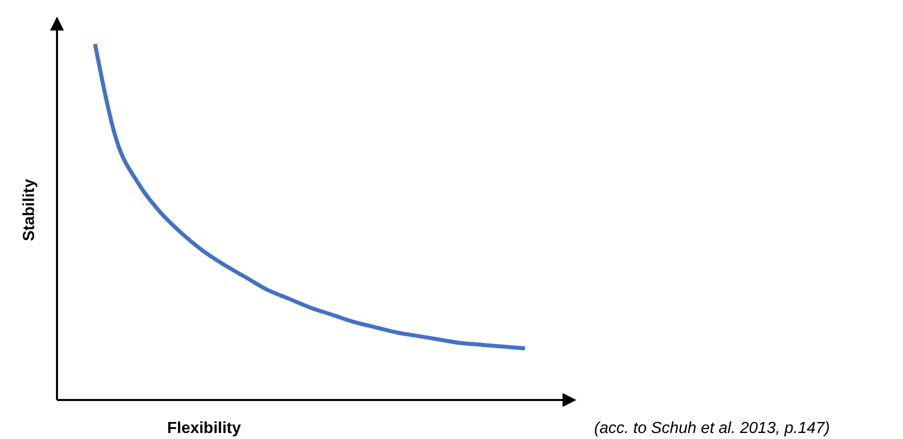 The width and height of the screenshot is (903, 439). I want to click on text: (acc. to Schuh et al. 2013, p.147), so click(712, 428).